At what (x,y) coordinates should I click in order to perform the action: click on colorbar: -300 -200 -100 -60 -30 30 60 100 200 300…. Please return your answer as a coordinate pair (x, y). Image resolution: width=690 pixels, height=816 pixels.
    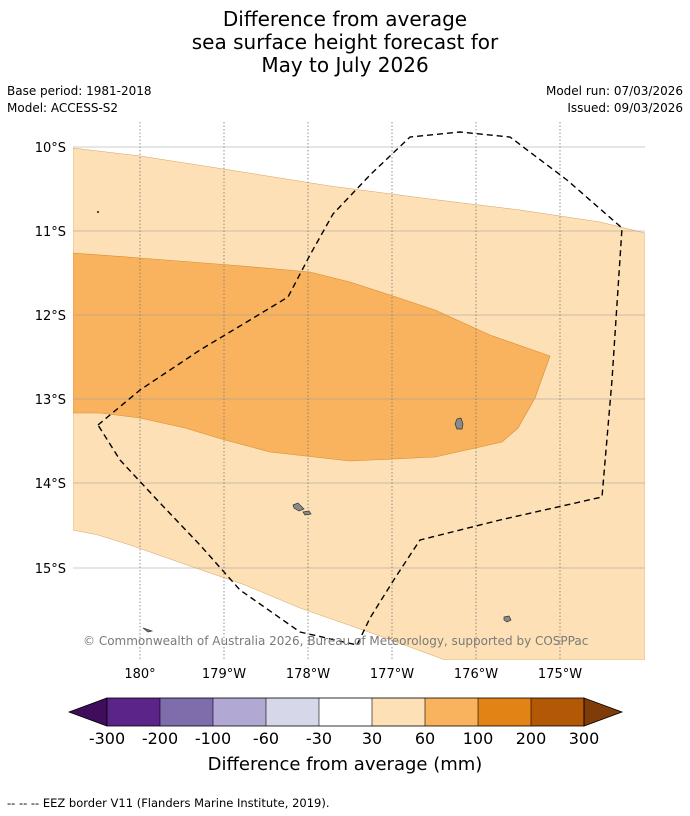
    Looking at the image, I should click on (345, 736).